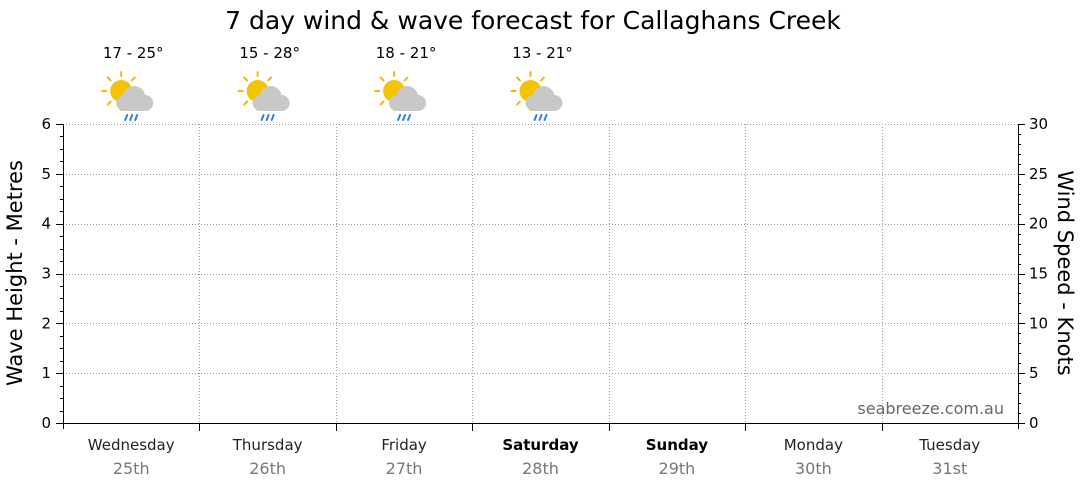 This screenshot has width=1080, height=490. Describe the element at coordinates (404, 445) in the screenshot. I see `day-label: Friday` at that location.